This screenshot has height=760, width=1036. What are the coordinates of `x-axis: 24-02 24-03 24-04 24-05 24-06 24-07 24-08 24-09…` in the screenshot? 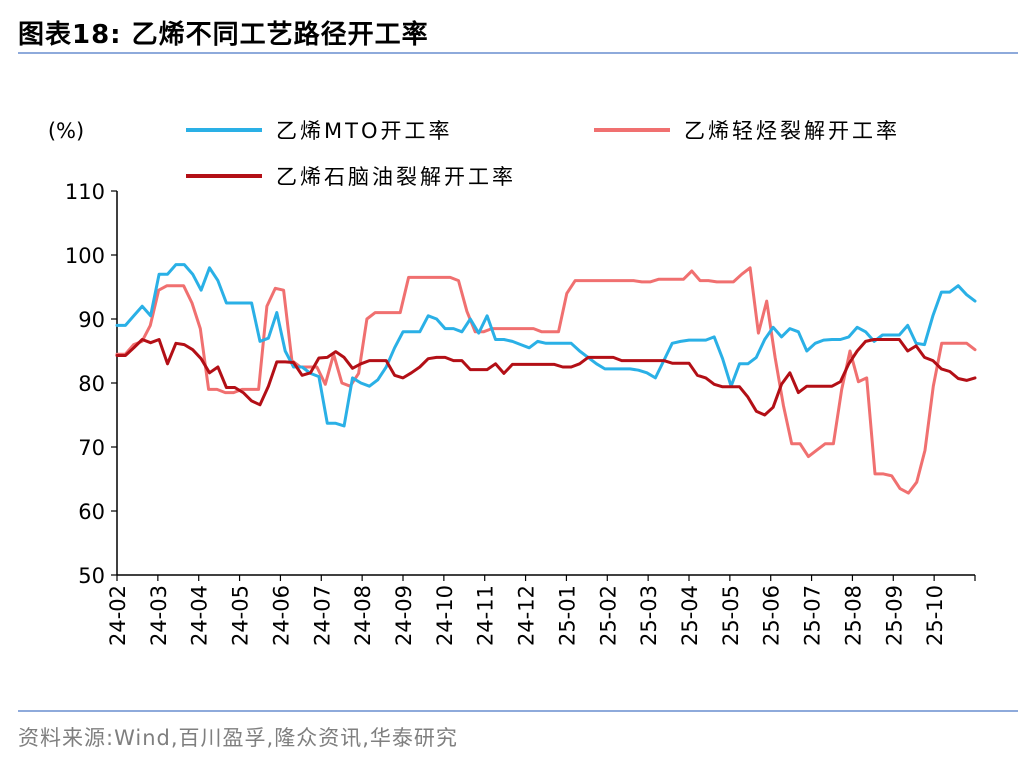 It's located at (541, 610).